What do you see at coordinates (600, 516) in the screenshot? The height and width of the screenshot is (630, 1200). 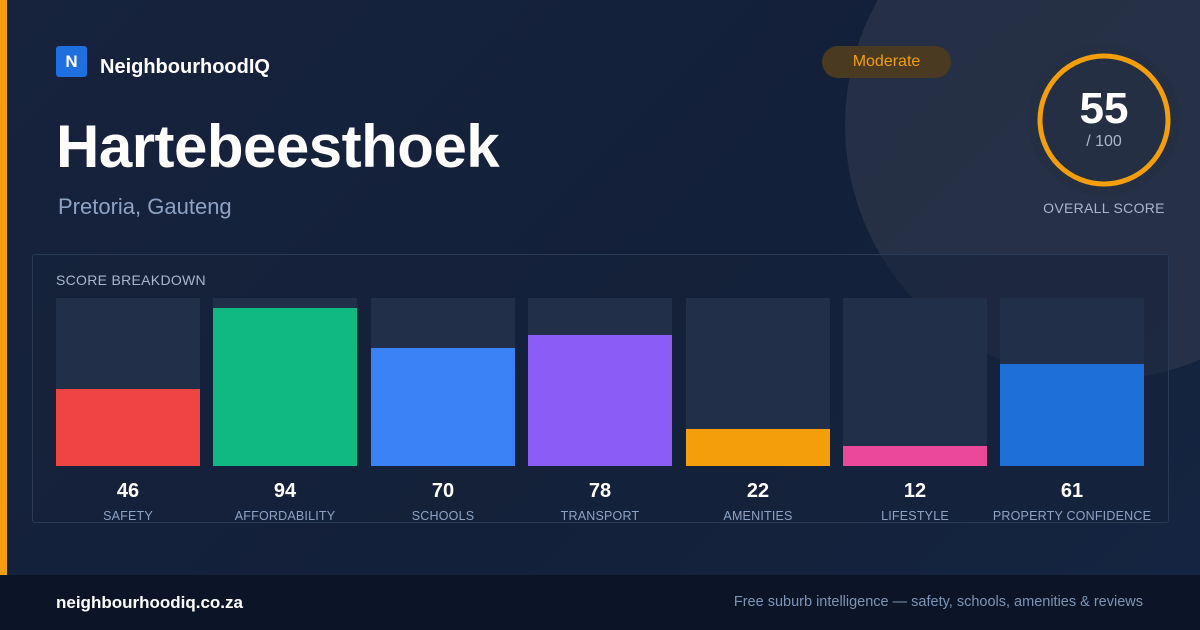 I see `bar-category-label: TRANSPORT` at bounding box center [600, 516].